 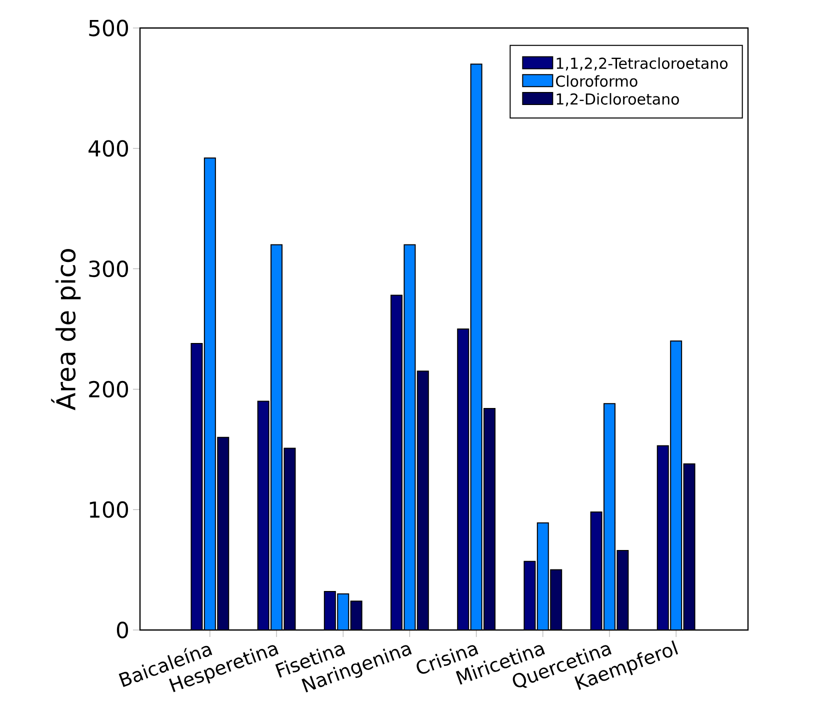 What do you see at coordinates (108, 148) in the screenshot?
I see `y-tick-label: 400` at bounding box center [108, 148].